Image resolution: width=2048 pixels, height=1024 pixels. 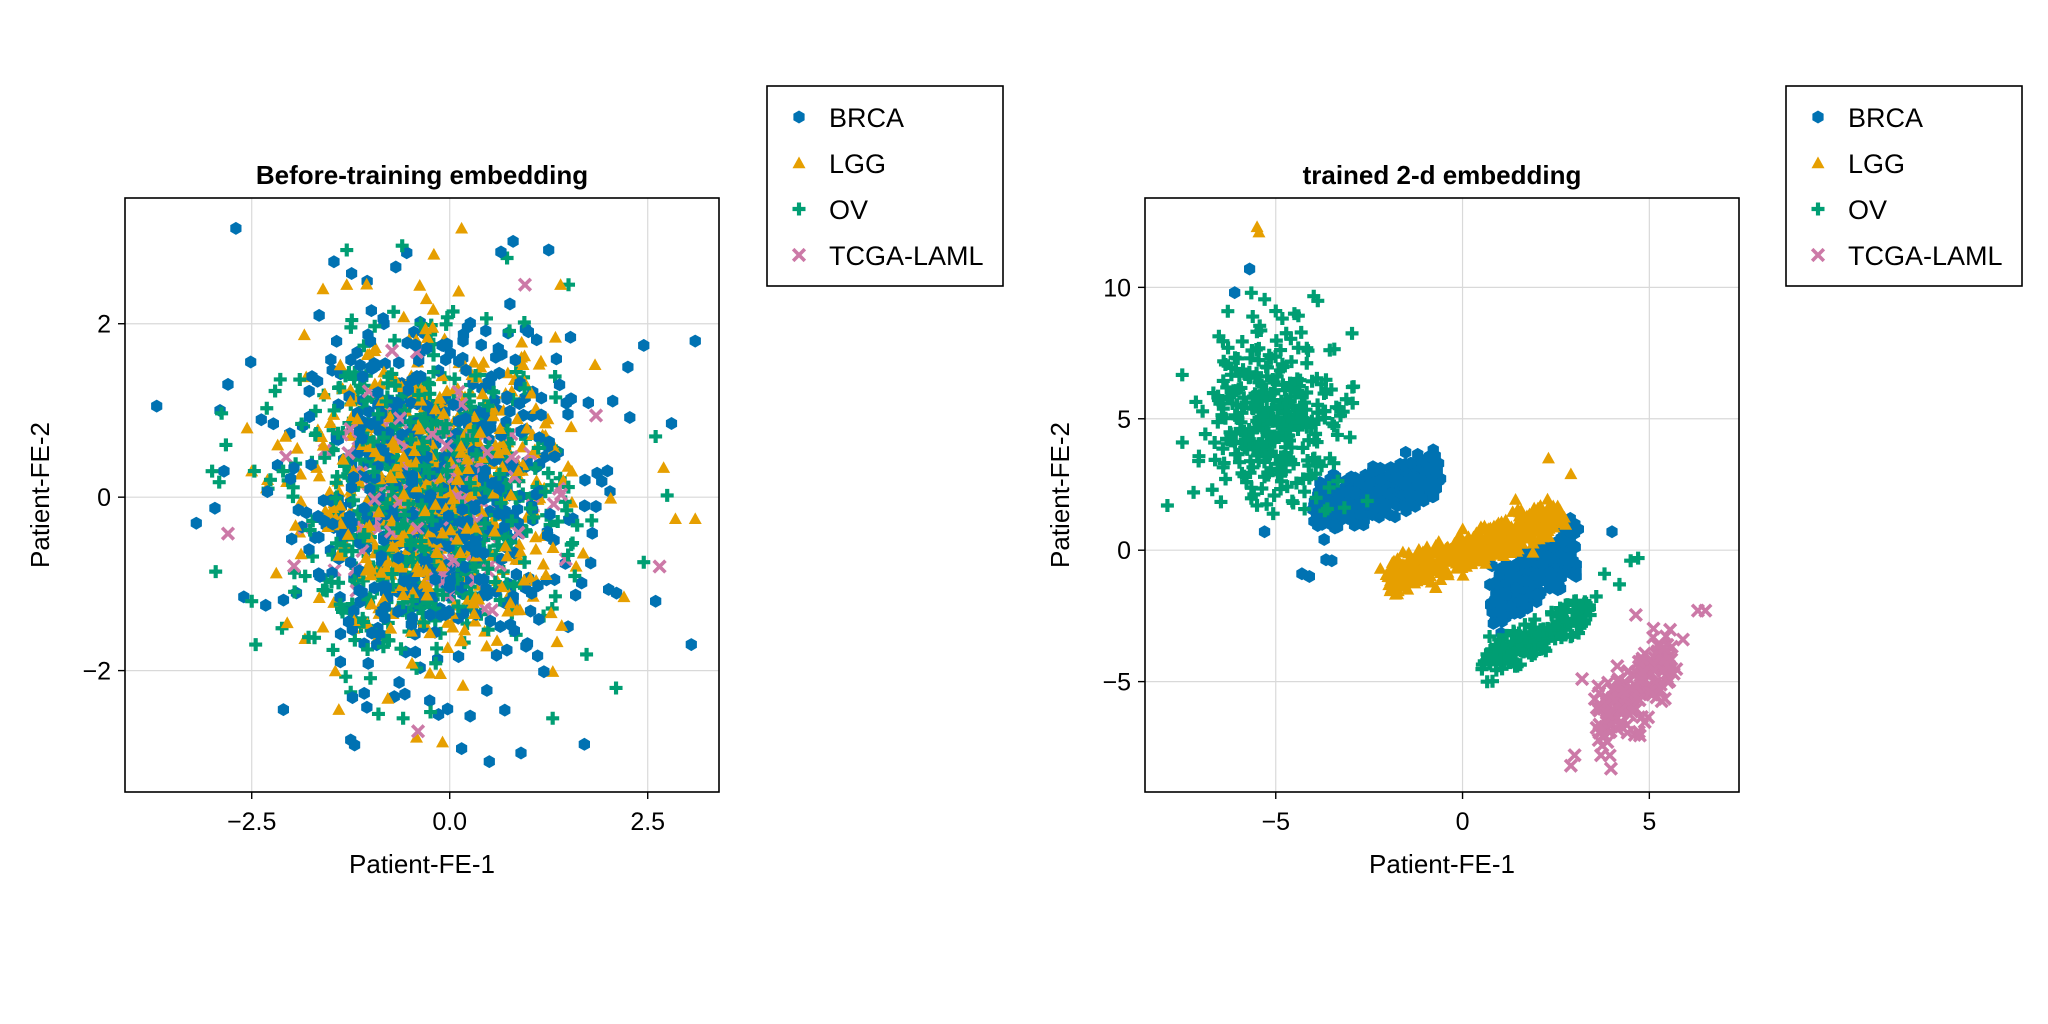 I want to click on x-axis-label: Patient-FE-1, so click(x=1442, y=864).